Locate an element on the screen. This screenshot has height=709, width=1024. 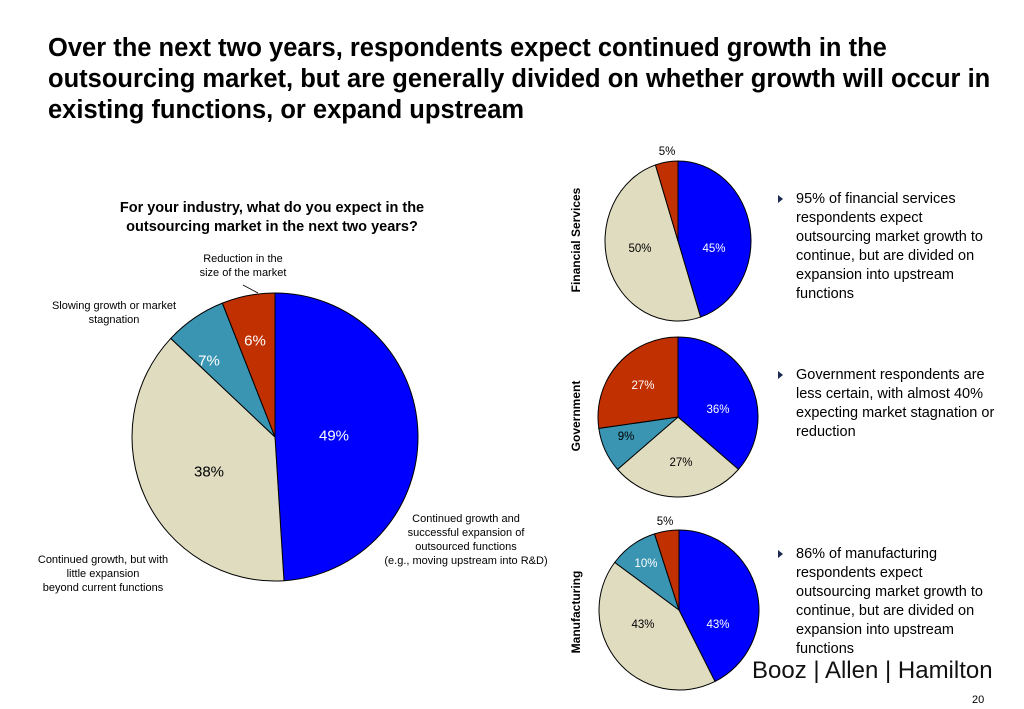
category-line: size of the market is located at coordinates (243, 273).